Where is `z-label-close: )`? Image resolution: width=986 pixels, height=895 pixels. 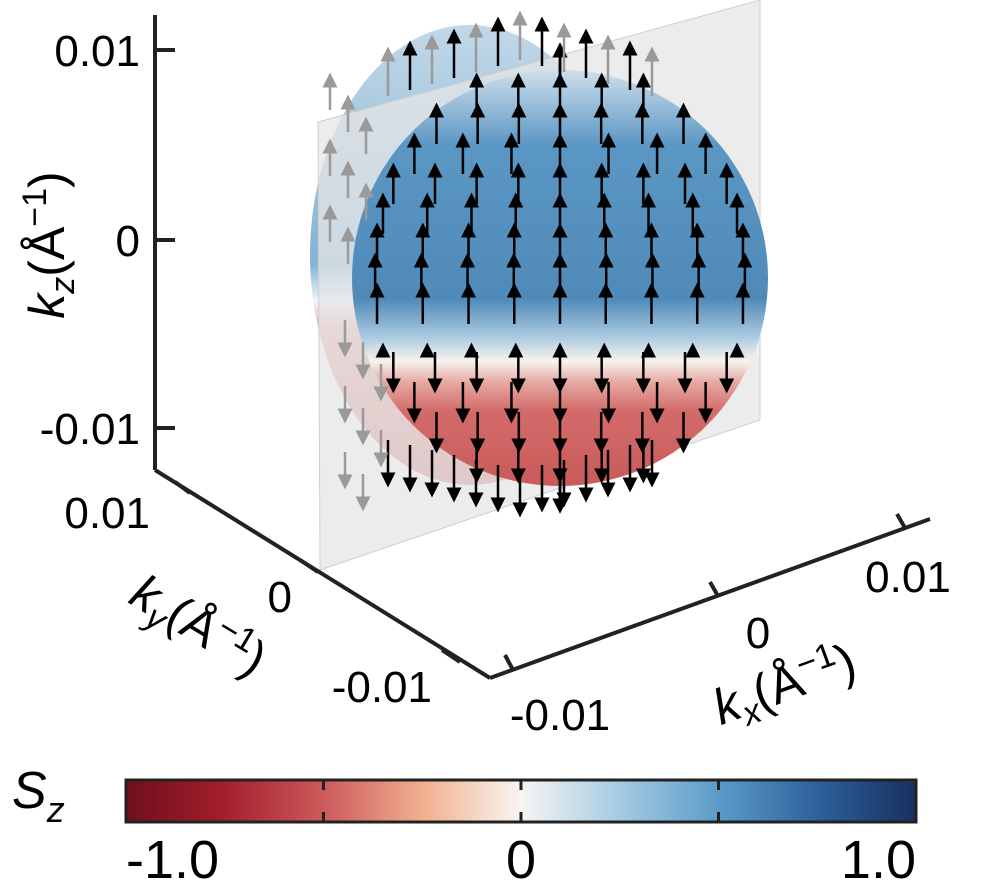 z-label-close: ) is located at coordinates (47, 179).